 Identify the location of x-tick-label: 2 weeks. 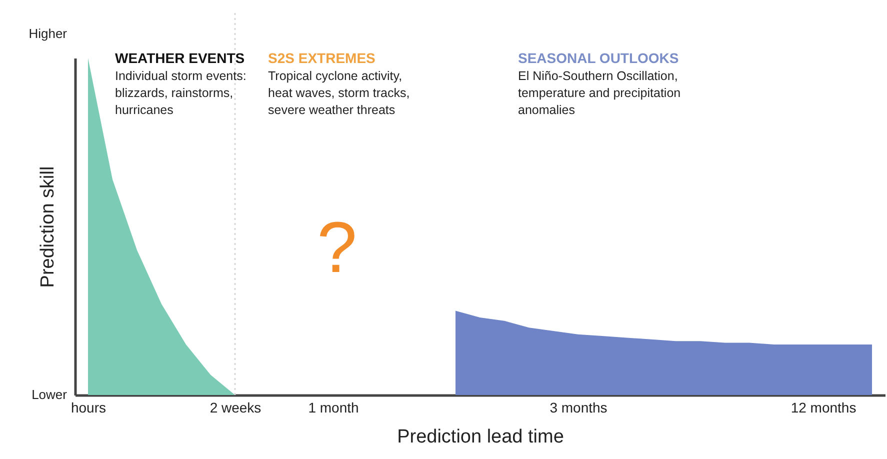
(236, 408).